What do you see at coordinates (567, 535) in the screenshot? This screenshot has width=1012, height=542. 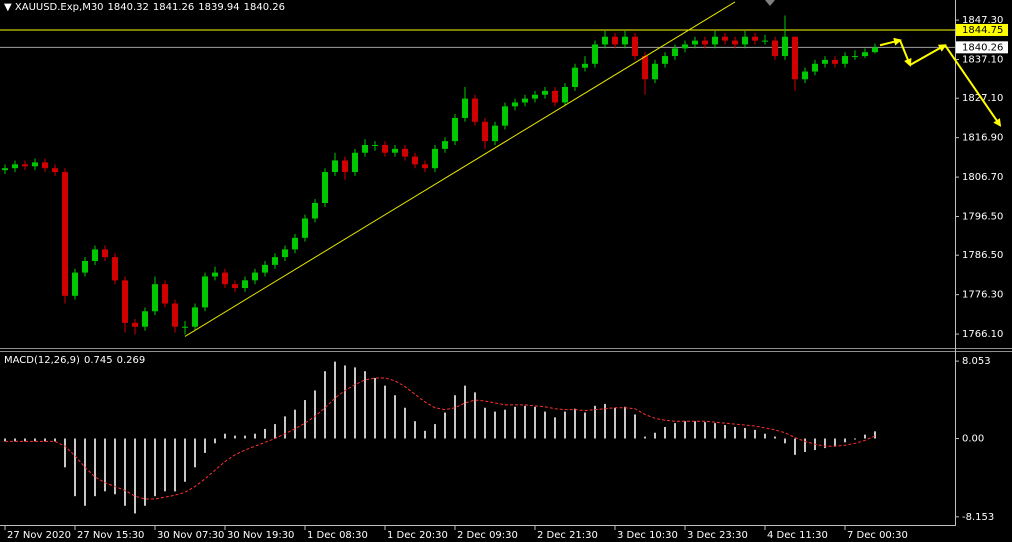 I see `x-tick-label: 2 Dec 21:30` at bounding box center [567, 535].